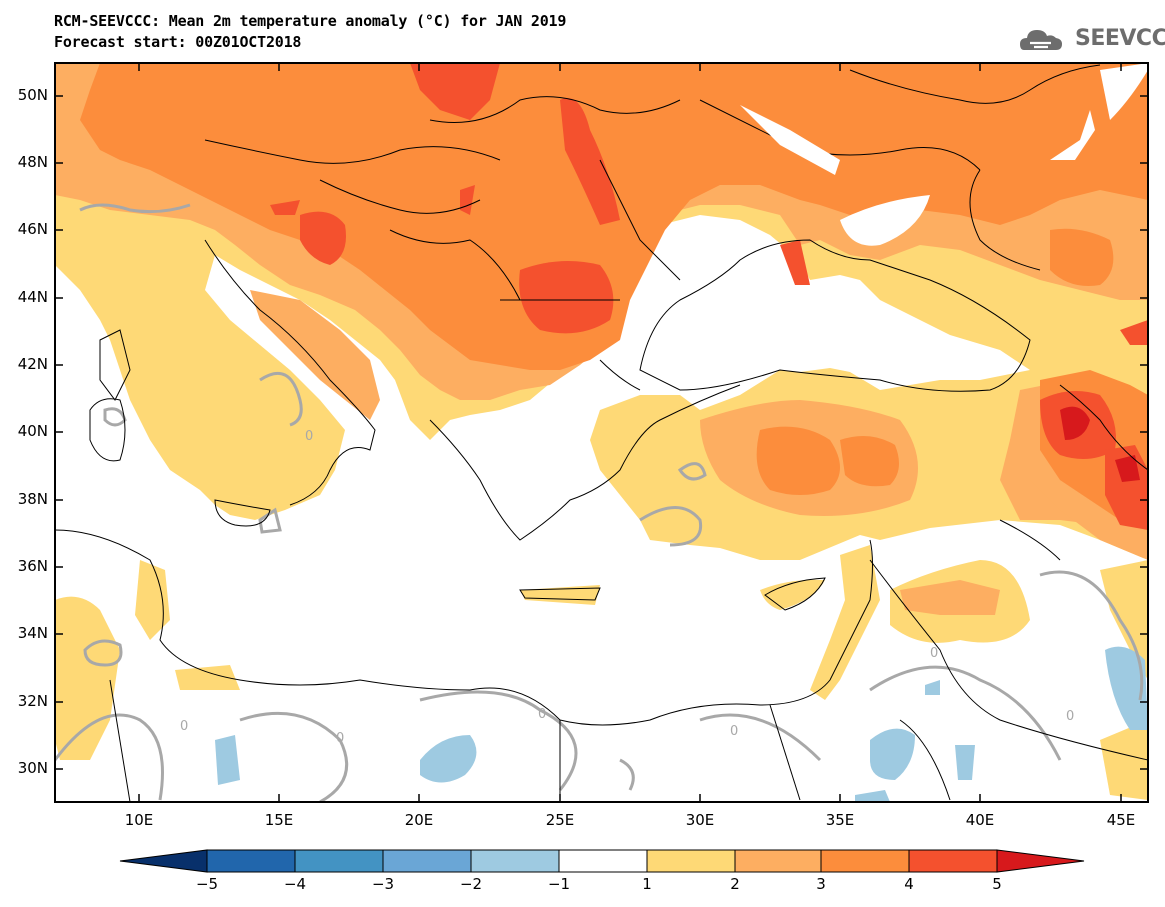  What do you see at coordinates (821, 884) in the screenshot?
I see `colorbar-tick-label: 3` at bounding box center [821, 884].